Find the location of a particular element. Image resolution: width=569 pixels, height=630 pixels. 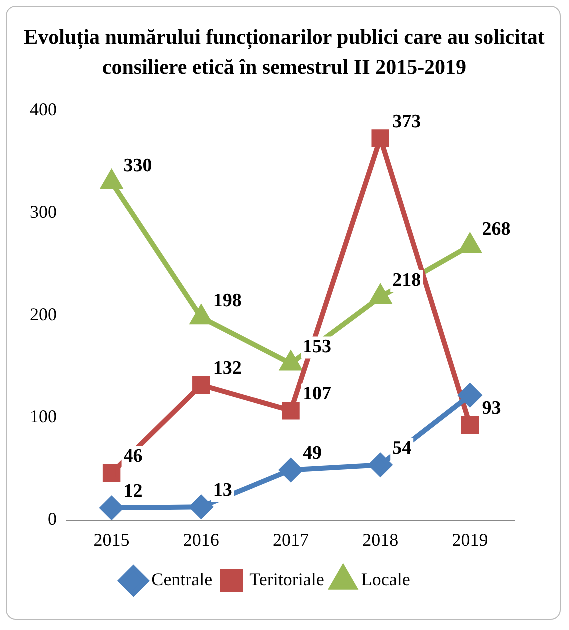

x-tick-label: 2019 is located at coordinates (470, 540).